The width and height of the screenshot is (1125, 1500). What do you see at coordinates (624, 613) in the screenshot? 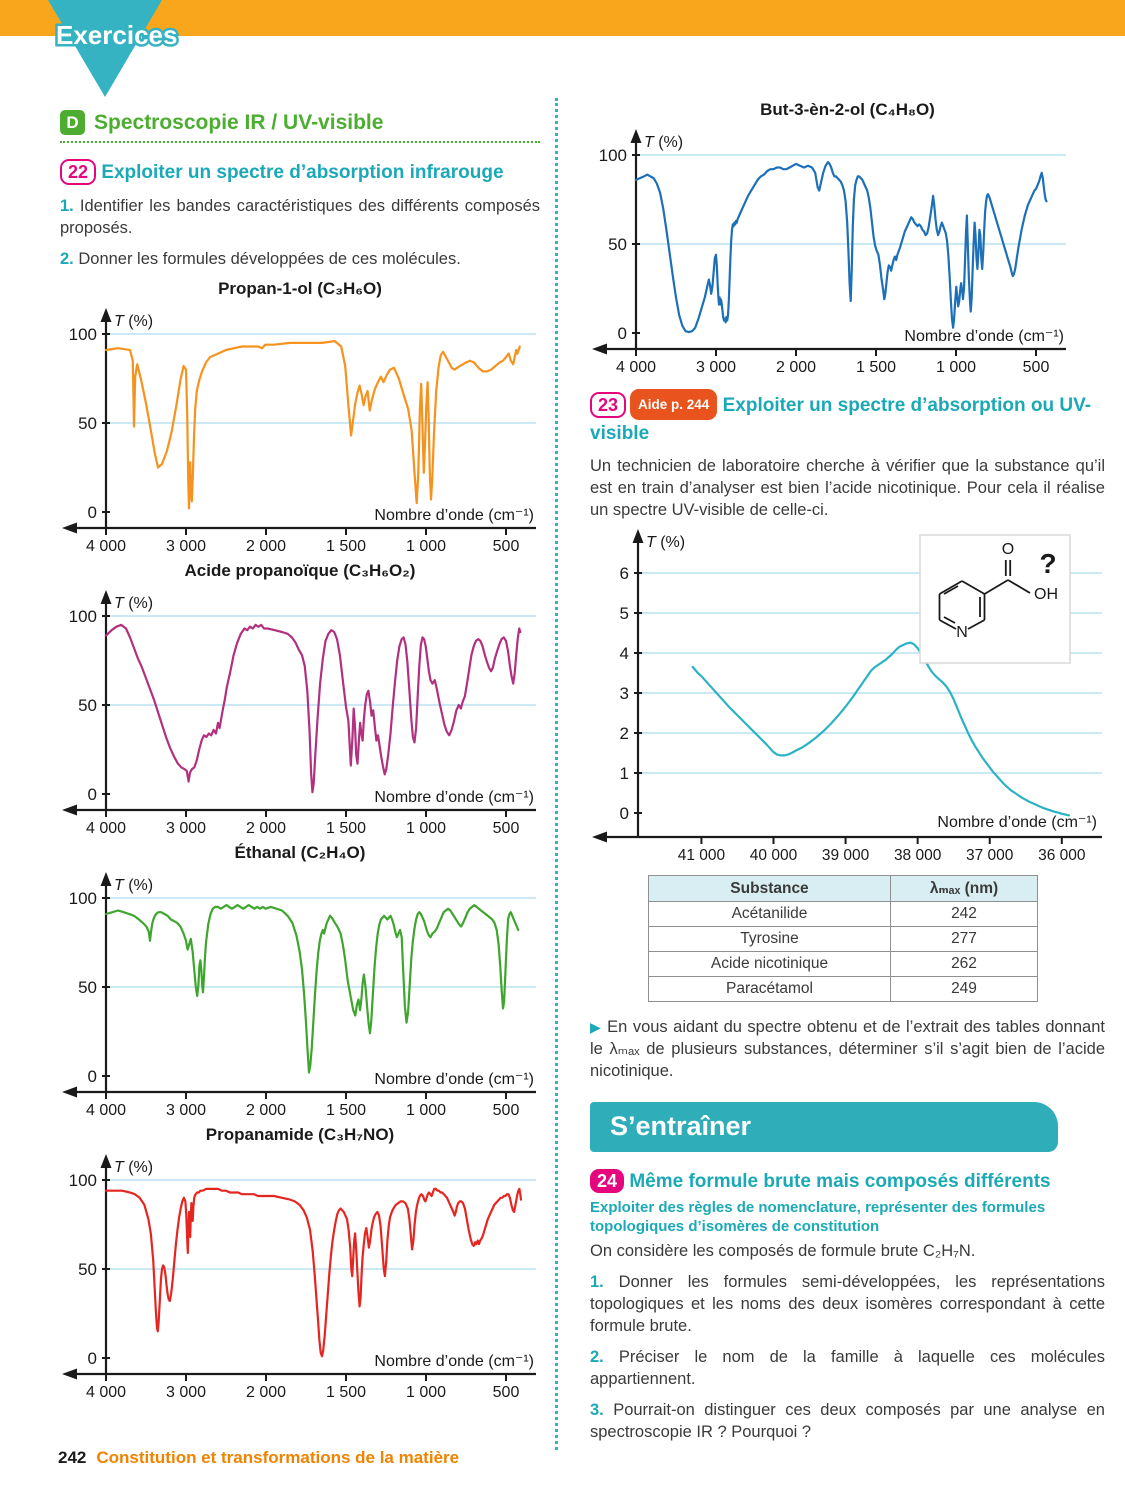
I see `svg-text: 5` at bounding box center [624, 613].